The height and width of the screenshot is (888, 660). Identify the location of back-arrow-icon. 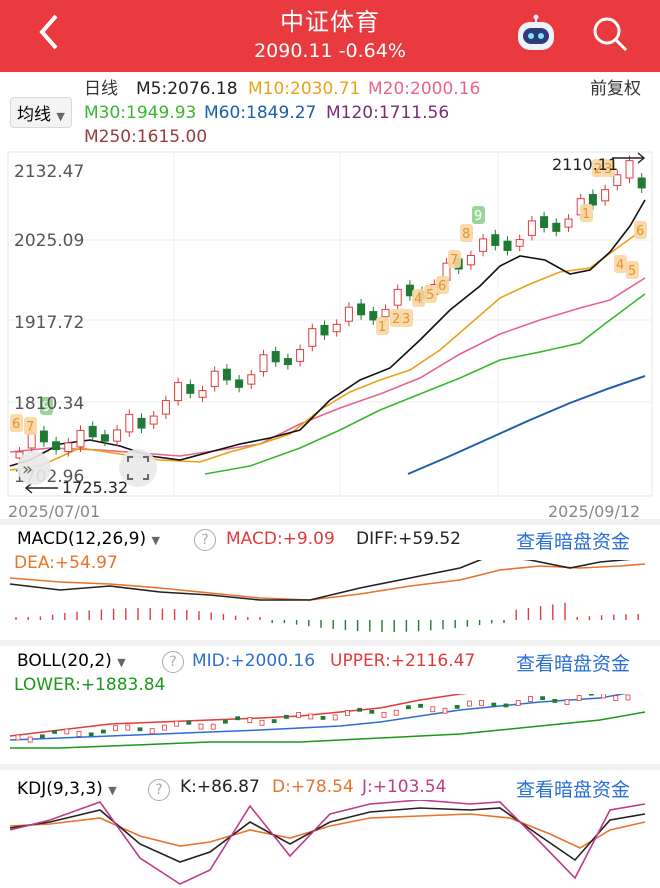
(50, 32).